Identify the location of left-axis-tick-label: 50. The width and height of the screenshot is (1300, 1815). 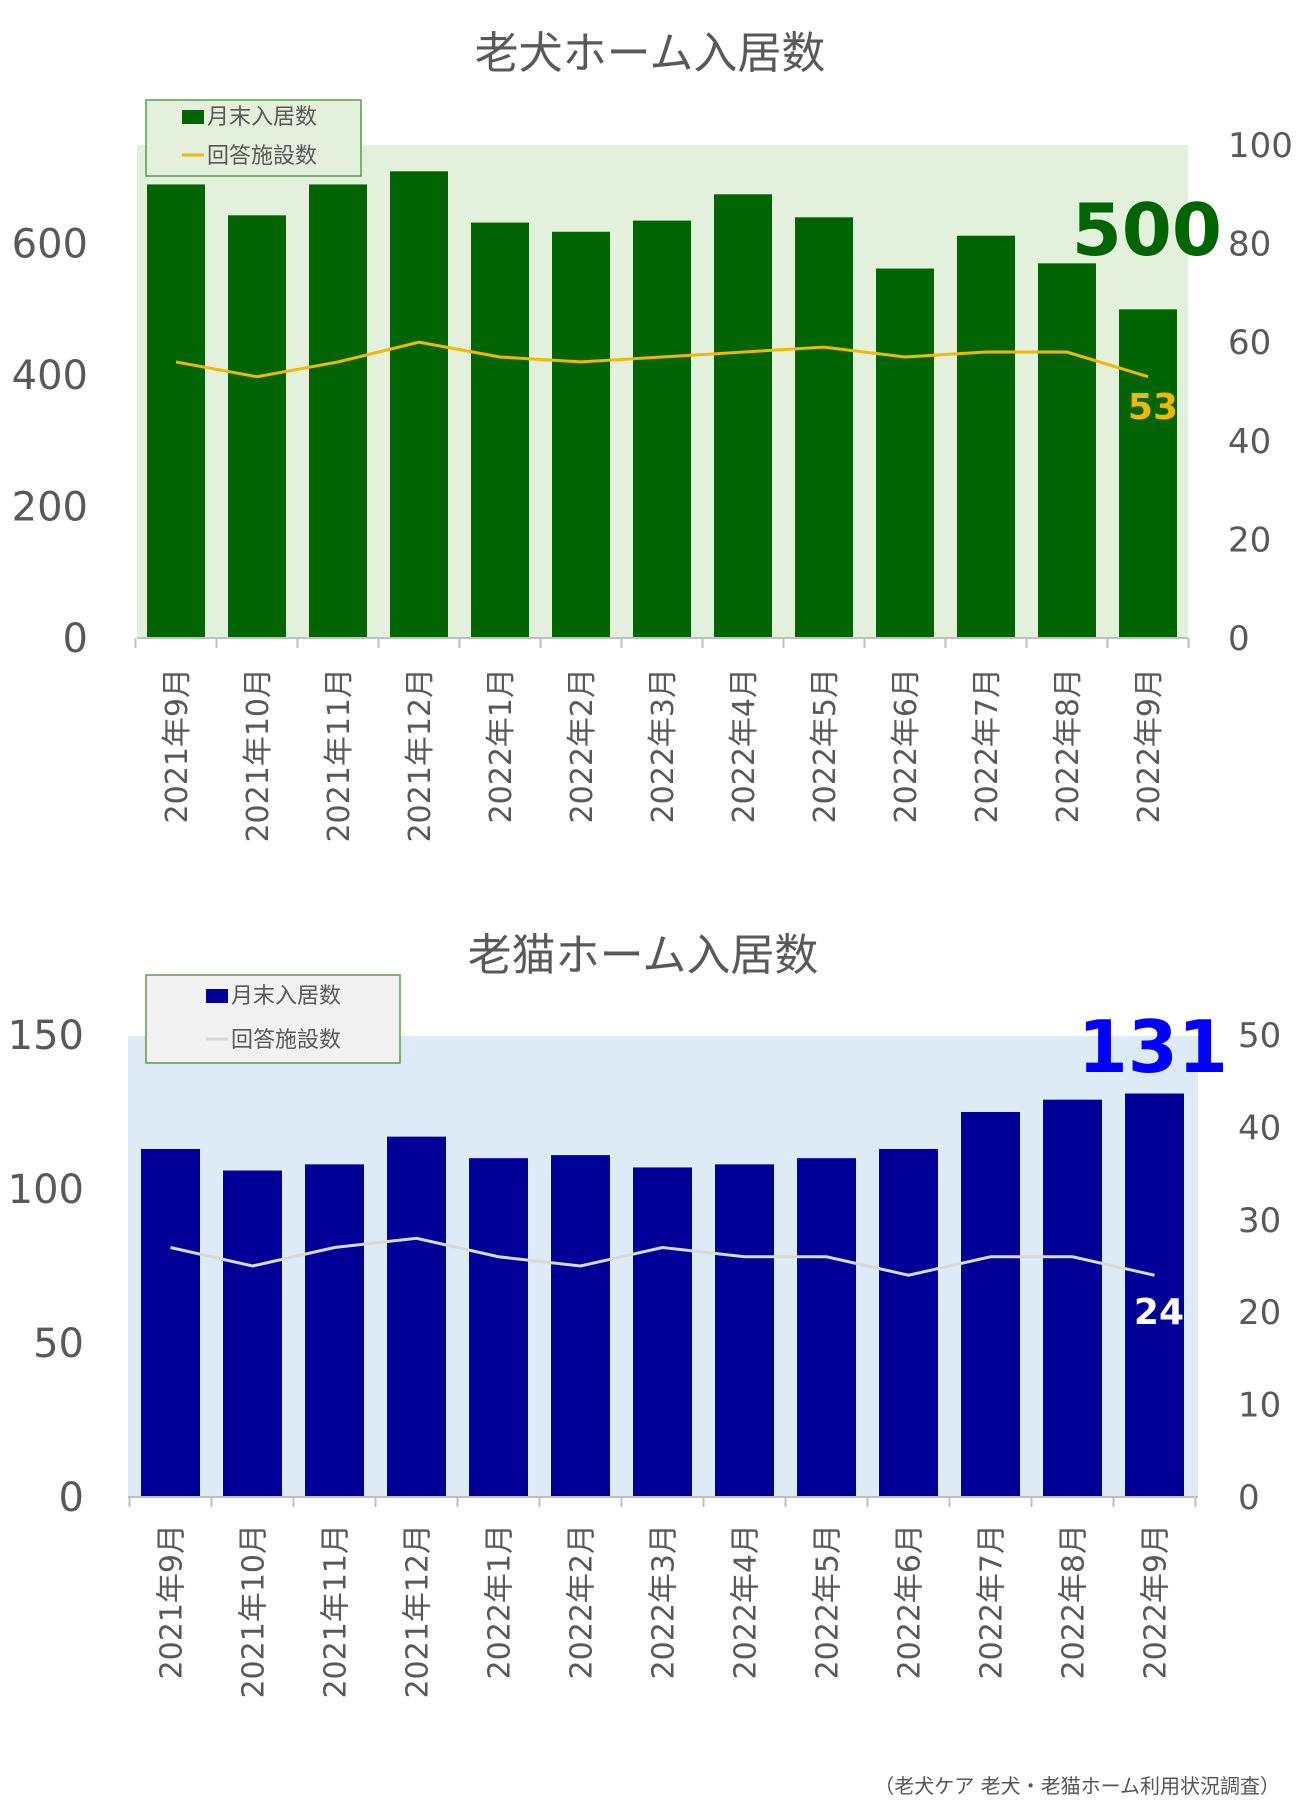
(58, 1344).